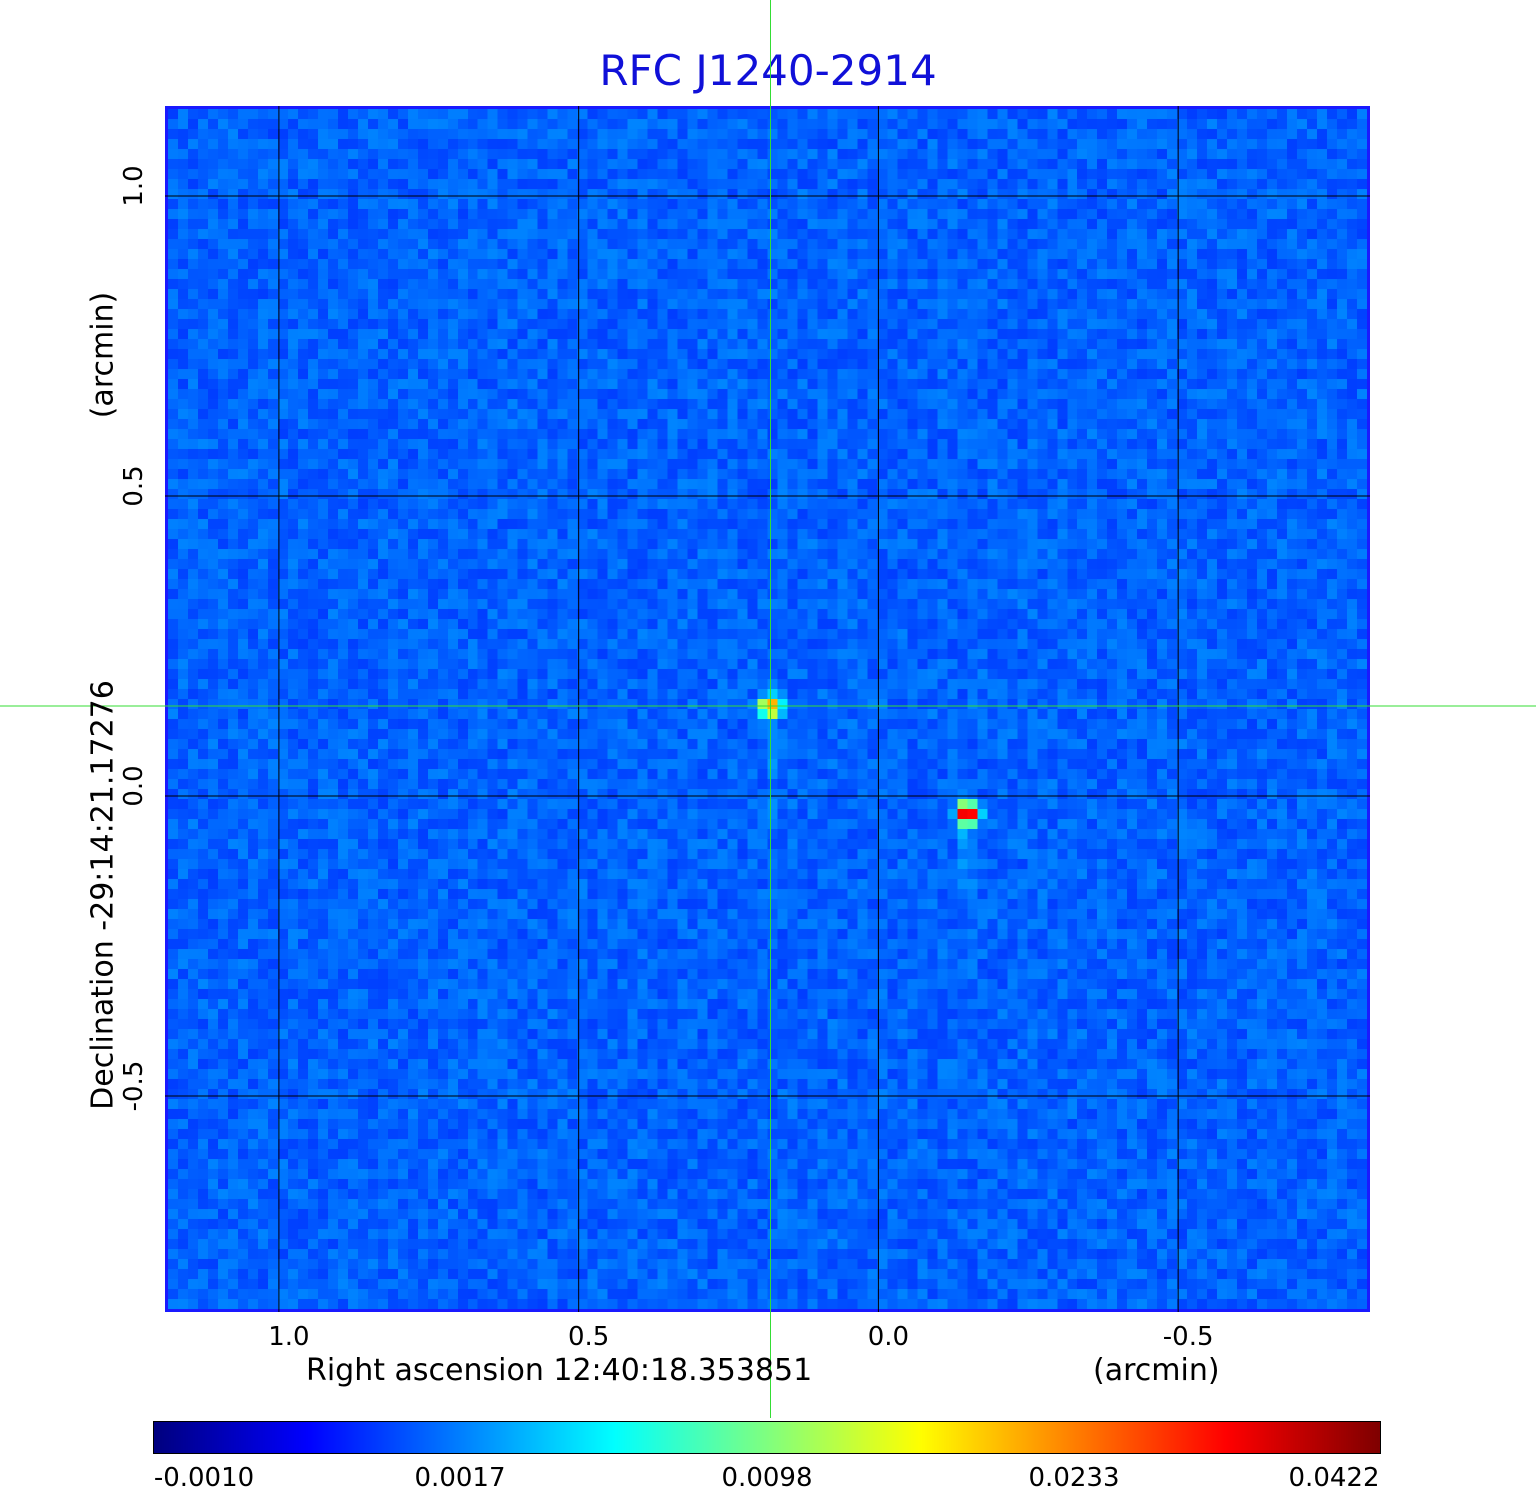  What do you see at coordinates (103, 895) in the screenshot?
I see `y-axis-label: Declination -29:14:21.17276` at bounding box center [103, 895].